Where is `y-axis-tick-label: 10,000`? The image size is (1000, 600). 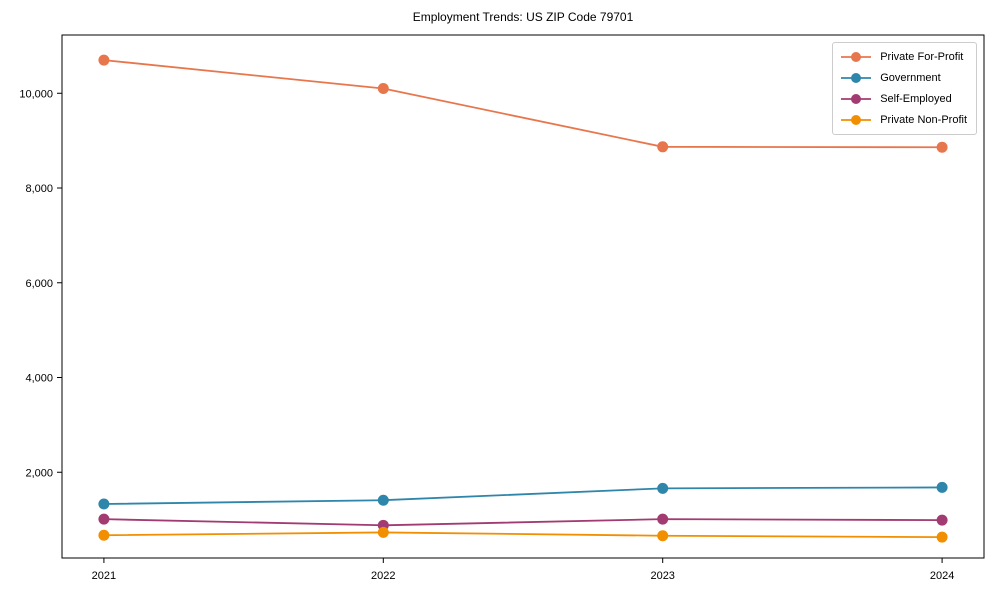
y-axis-tick-label: 10,000 is located at coordinates (36, 94).